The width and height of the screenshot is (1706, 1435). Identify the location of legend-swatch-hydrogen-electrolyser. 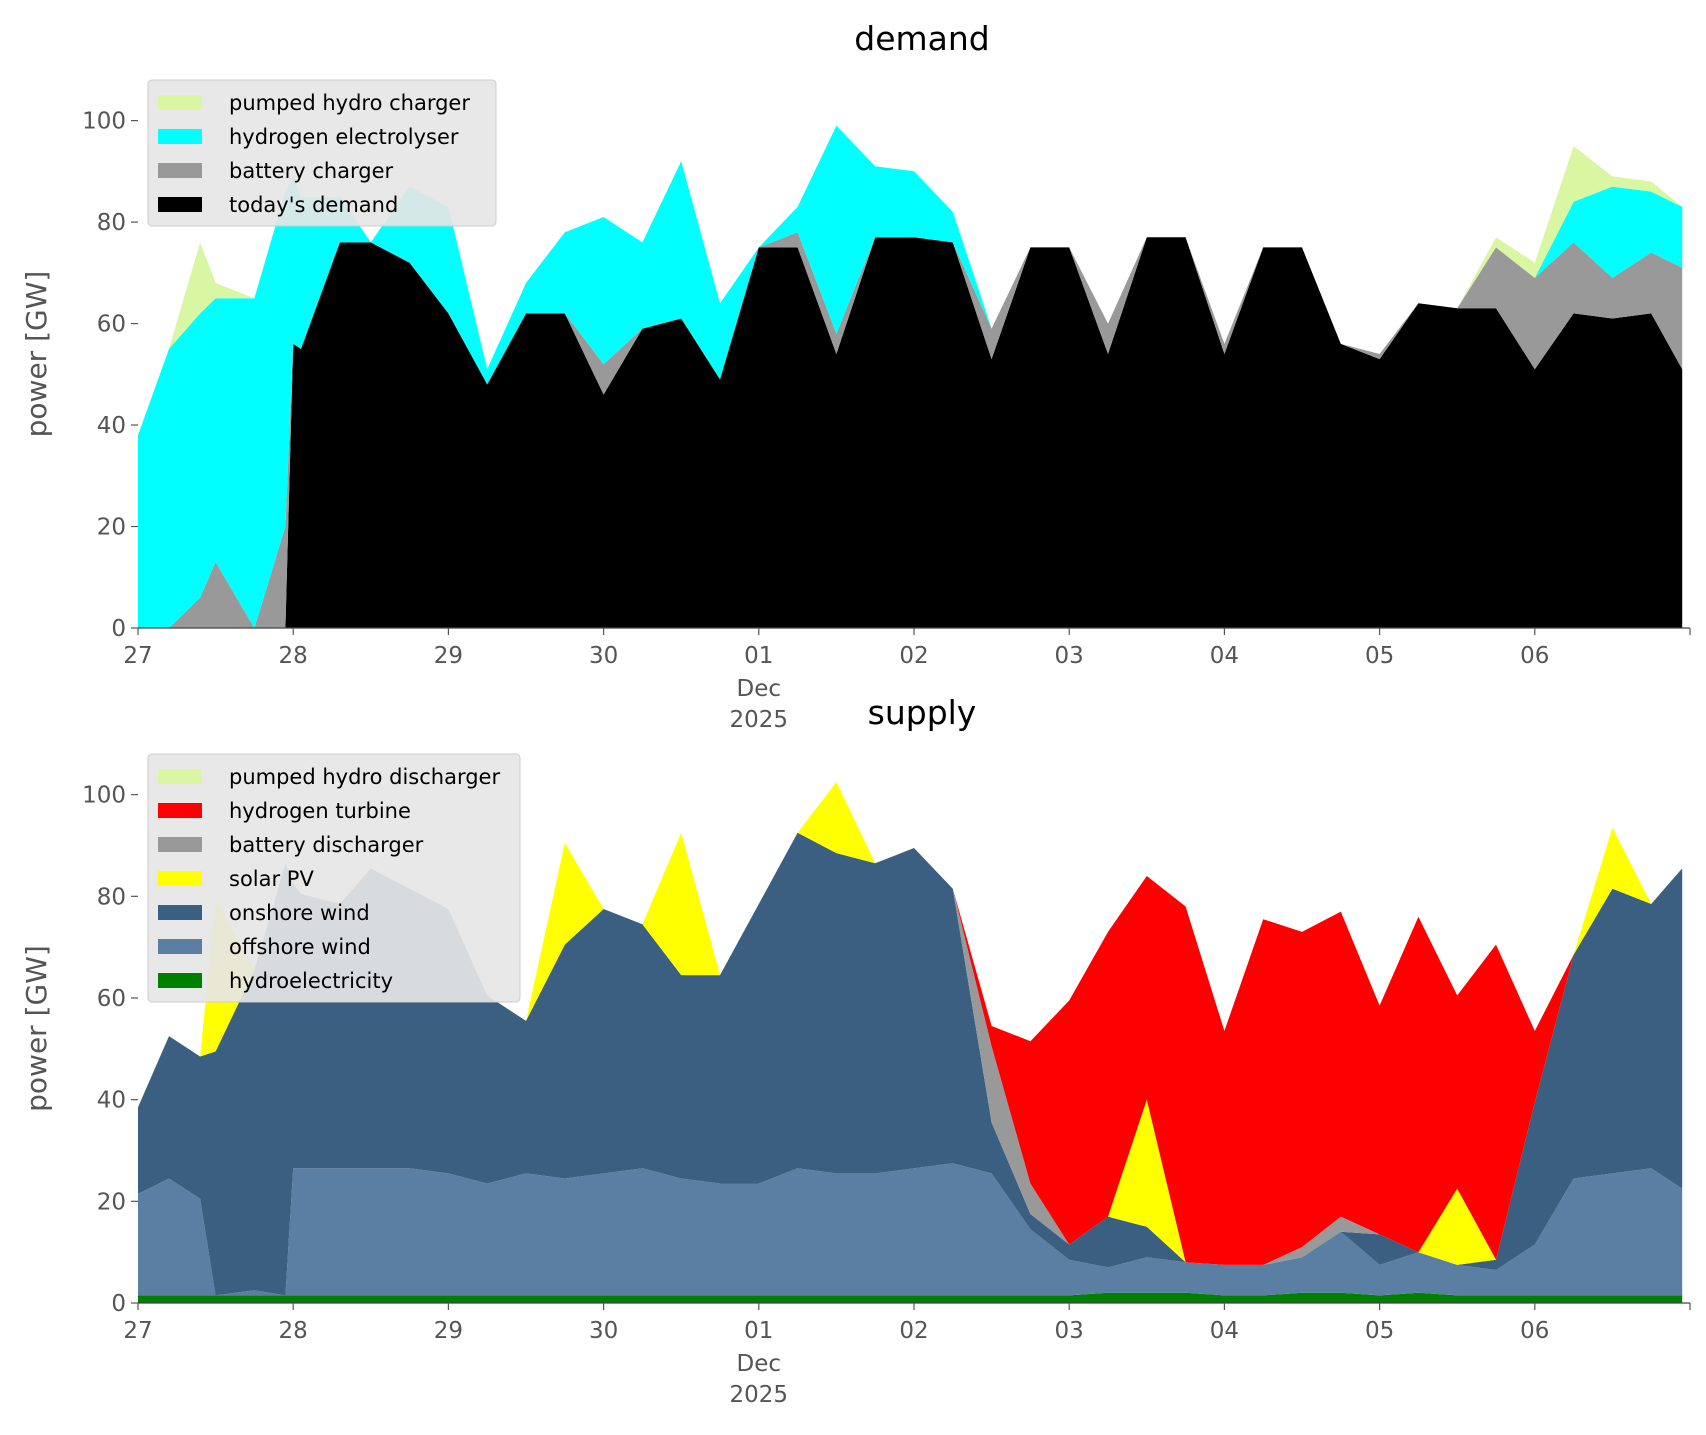
(180, 136).